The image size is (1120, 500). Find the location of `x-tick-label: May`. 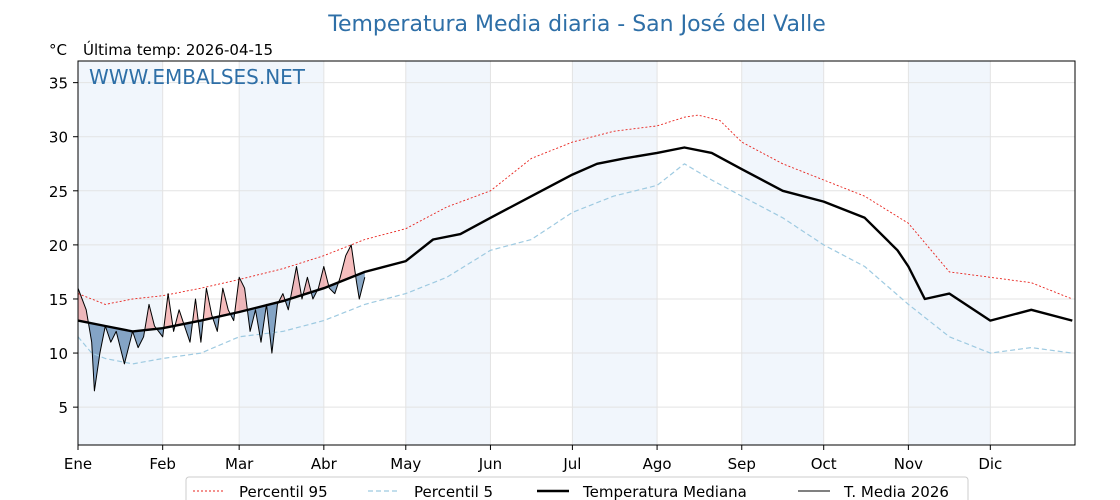

x-tick-label: May is located at coordinates (405, 464).